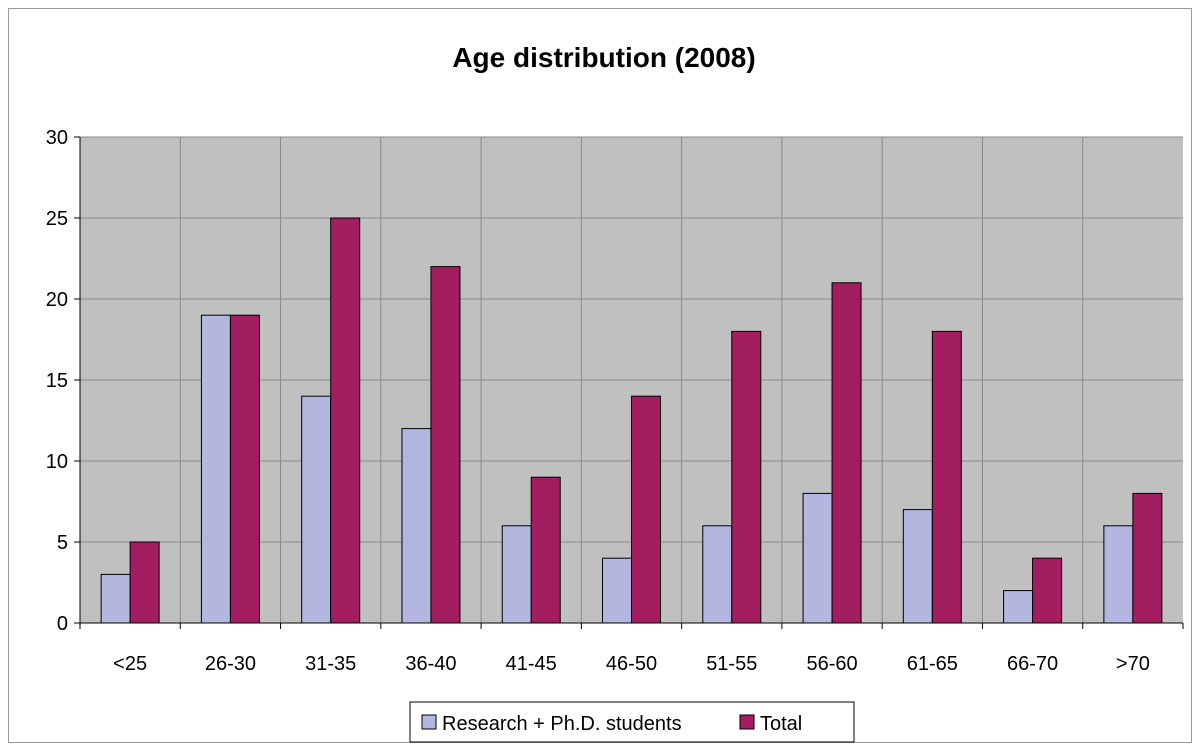  What do you see at coordinates (330, 664) in the screenshot?
I see `x-tick-label: 31-35` at bounding box center [330, 664].